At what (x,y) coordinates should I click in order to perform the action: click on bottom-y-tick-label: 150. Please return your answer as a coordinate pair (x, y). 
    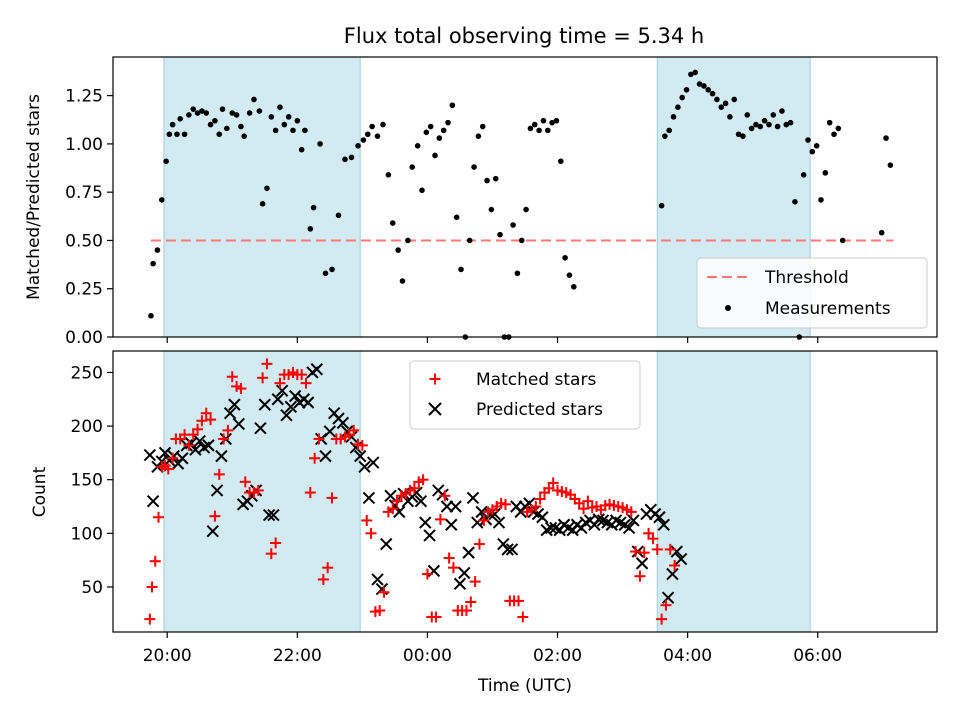
    Looking at the image, I should click on (87, 481).